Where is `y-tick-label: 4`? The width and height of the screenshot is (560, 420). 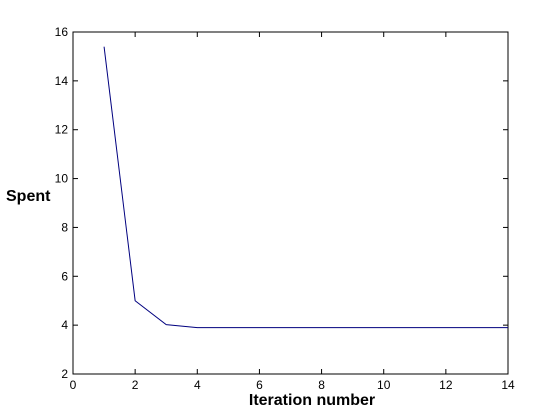
y-tick-label: 4 is located at coordinates (64, 325).